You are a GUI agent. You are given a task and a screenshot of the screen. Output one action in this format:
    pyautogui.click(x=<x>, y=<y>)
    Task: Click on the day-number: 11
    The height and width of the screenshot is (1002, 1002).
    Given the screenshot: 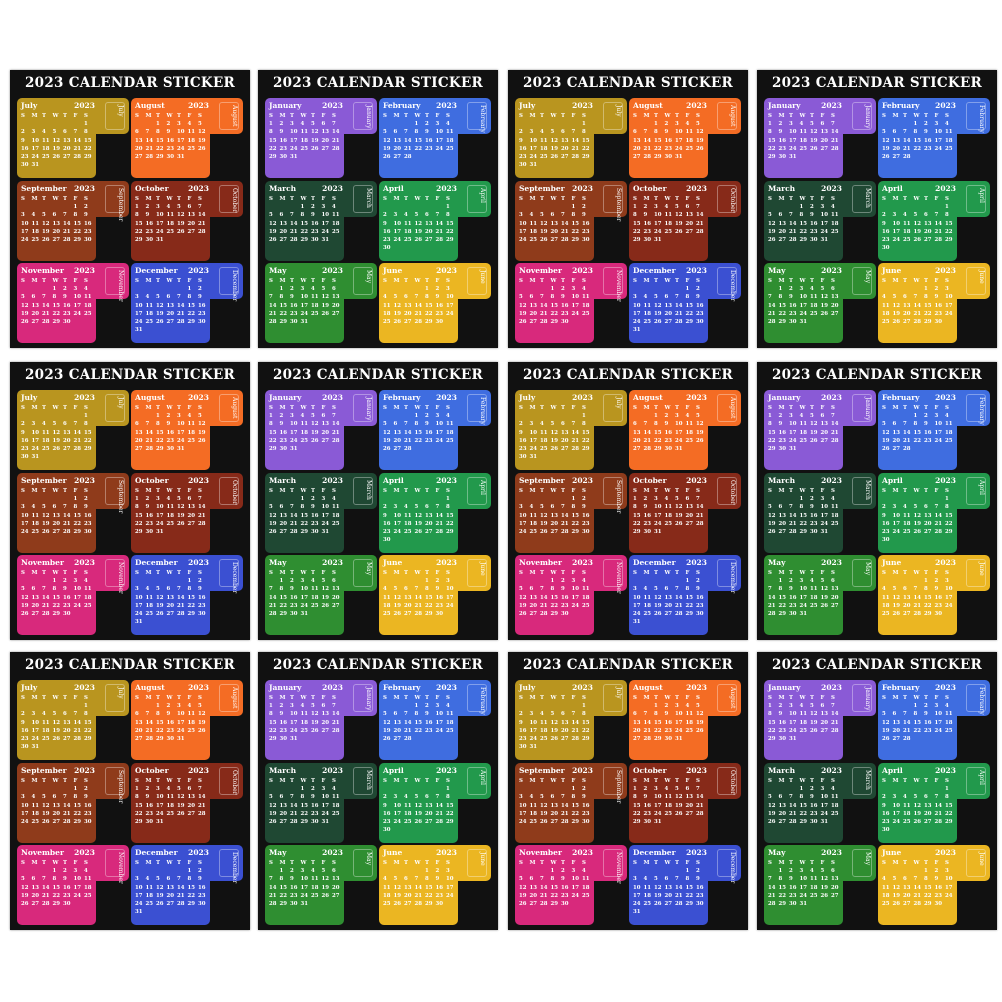 What is the action you would take?
    pyautogui.click(x=387, y=305)
    